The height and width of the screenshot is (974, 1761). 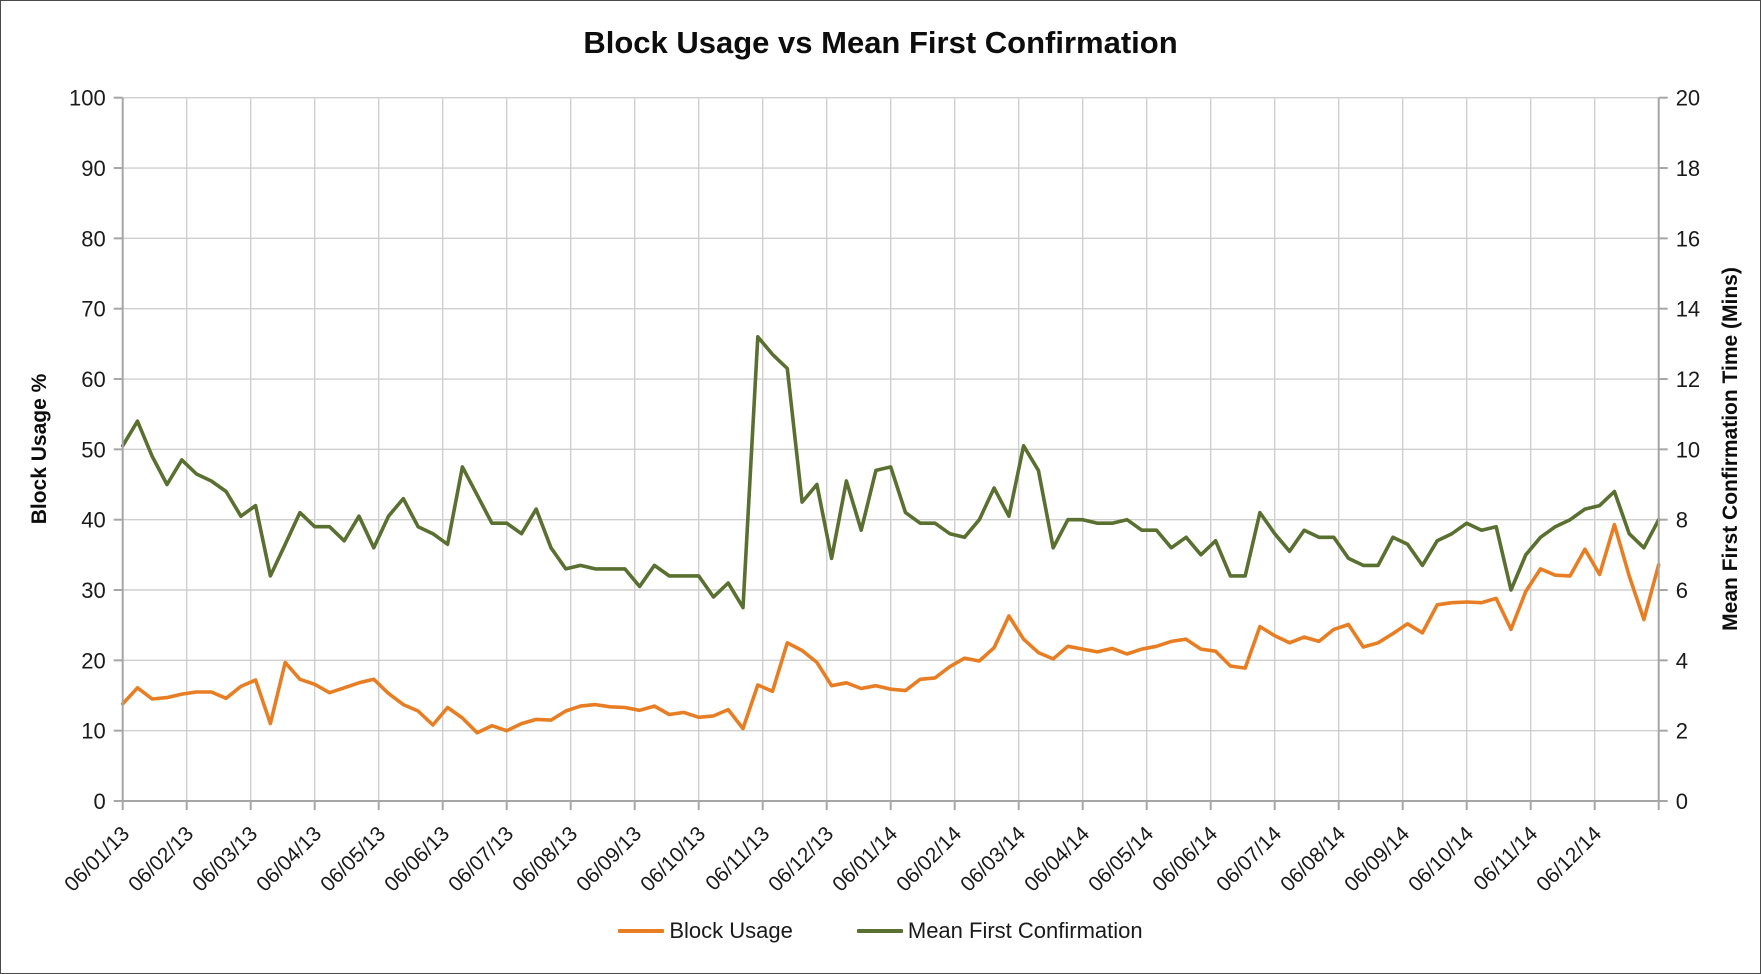 I want to click on x-tick-label: 06/07/13, so click(x=481, y=859).